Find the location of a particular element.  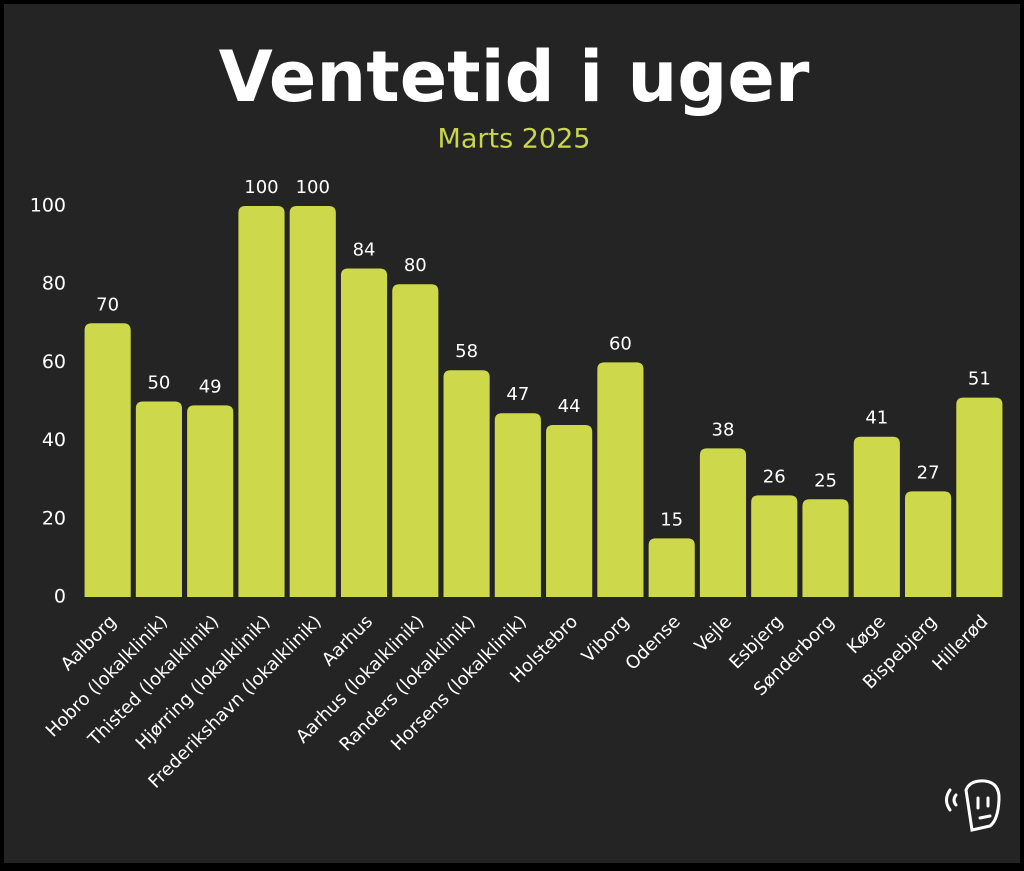

value-label: 51 is located at coordinates (979, 379).